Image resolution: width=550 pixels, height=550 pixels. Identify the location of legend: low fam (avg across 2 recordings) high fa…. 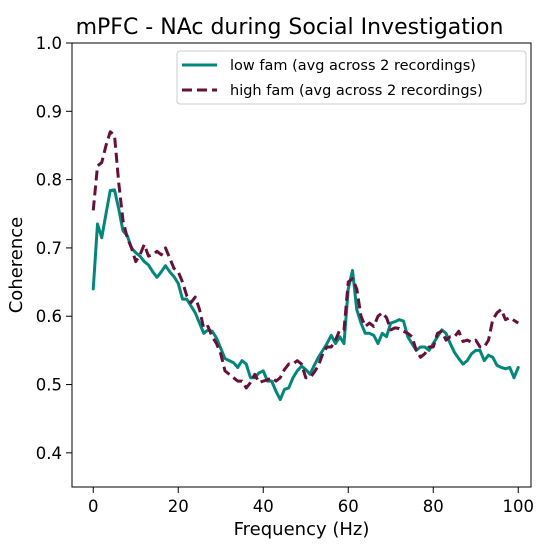
(351, 77).